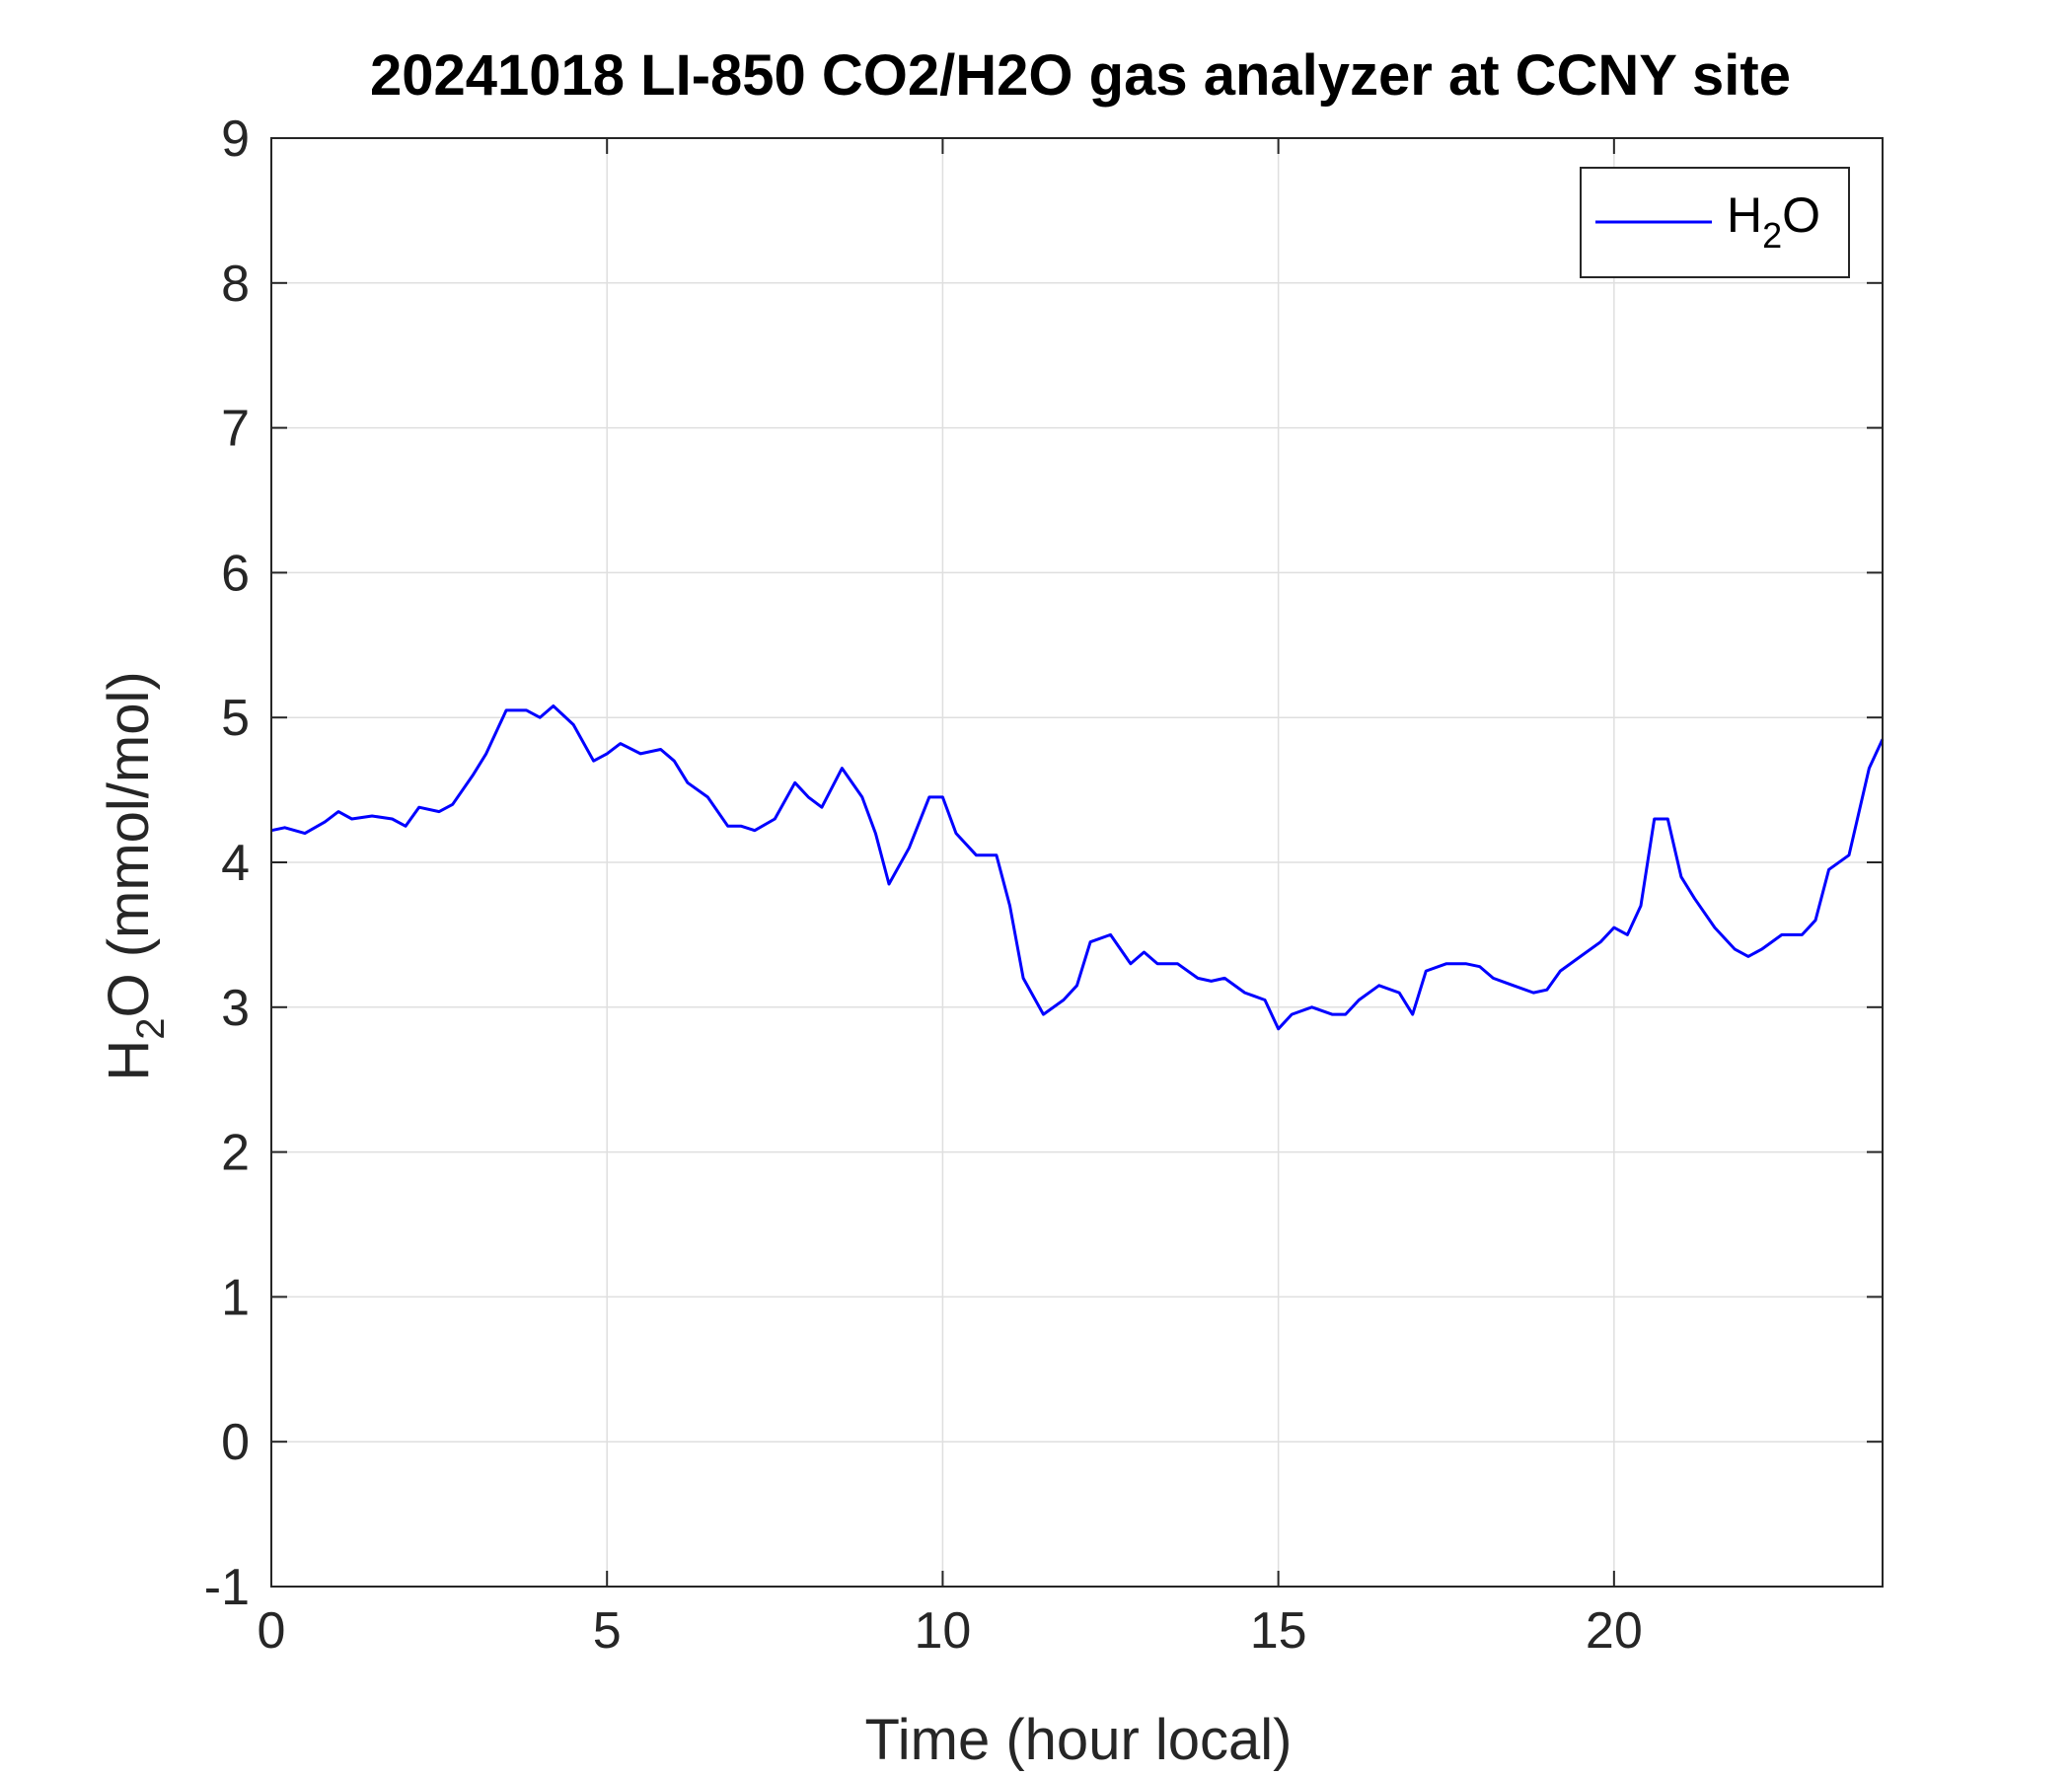 This screenshot has width=2072, height=1776. I want to click on y-tick-label: 0, so click(236, 1443).